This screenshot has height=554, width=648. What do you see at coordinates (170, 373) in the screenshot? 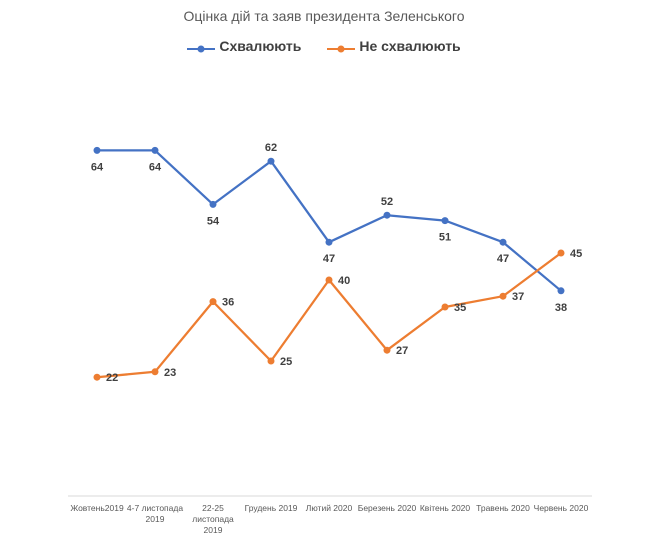
I see `data-label-disapprove: 23` at bounding box center [170, 373].